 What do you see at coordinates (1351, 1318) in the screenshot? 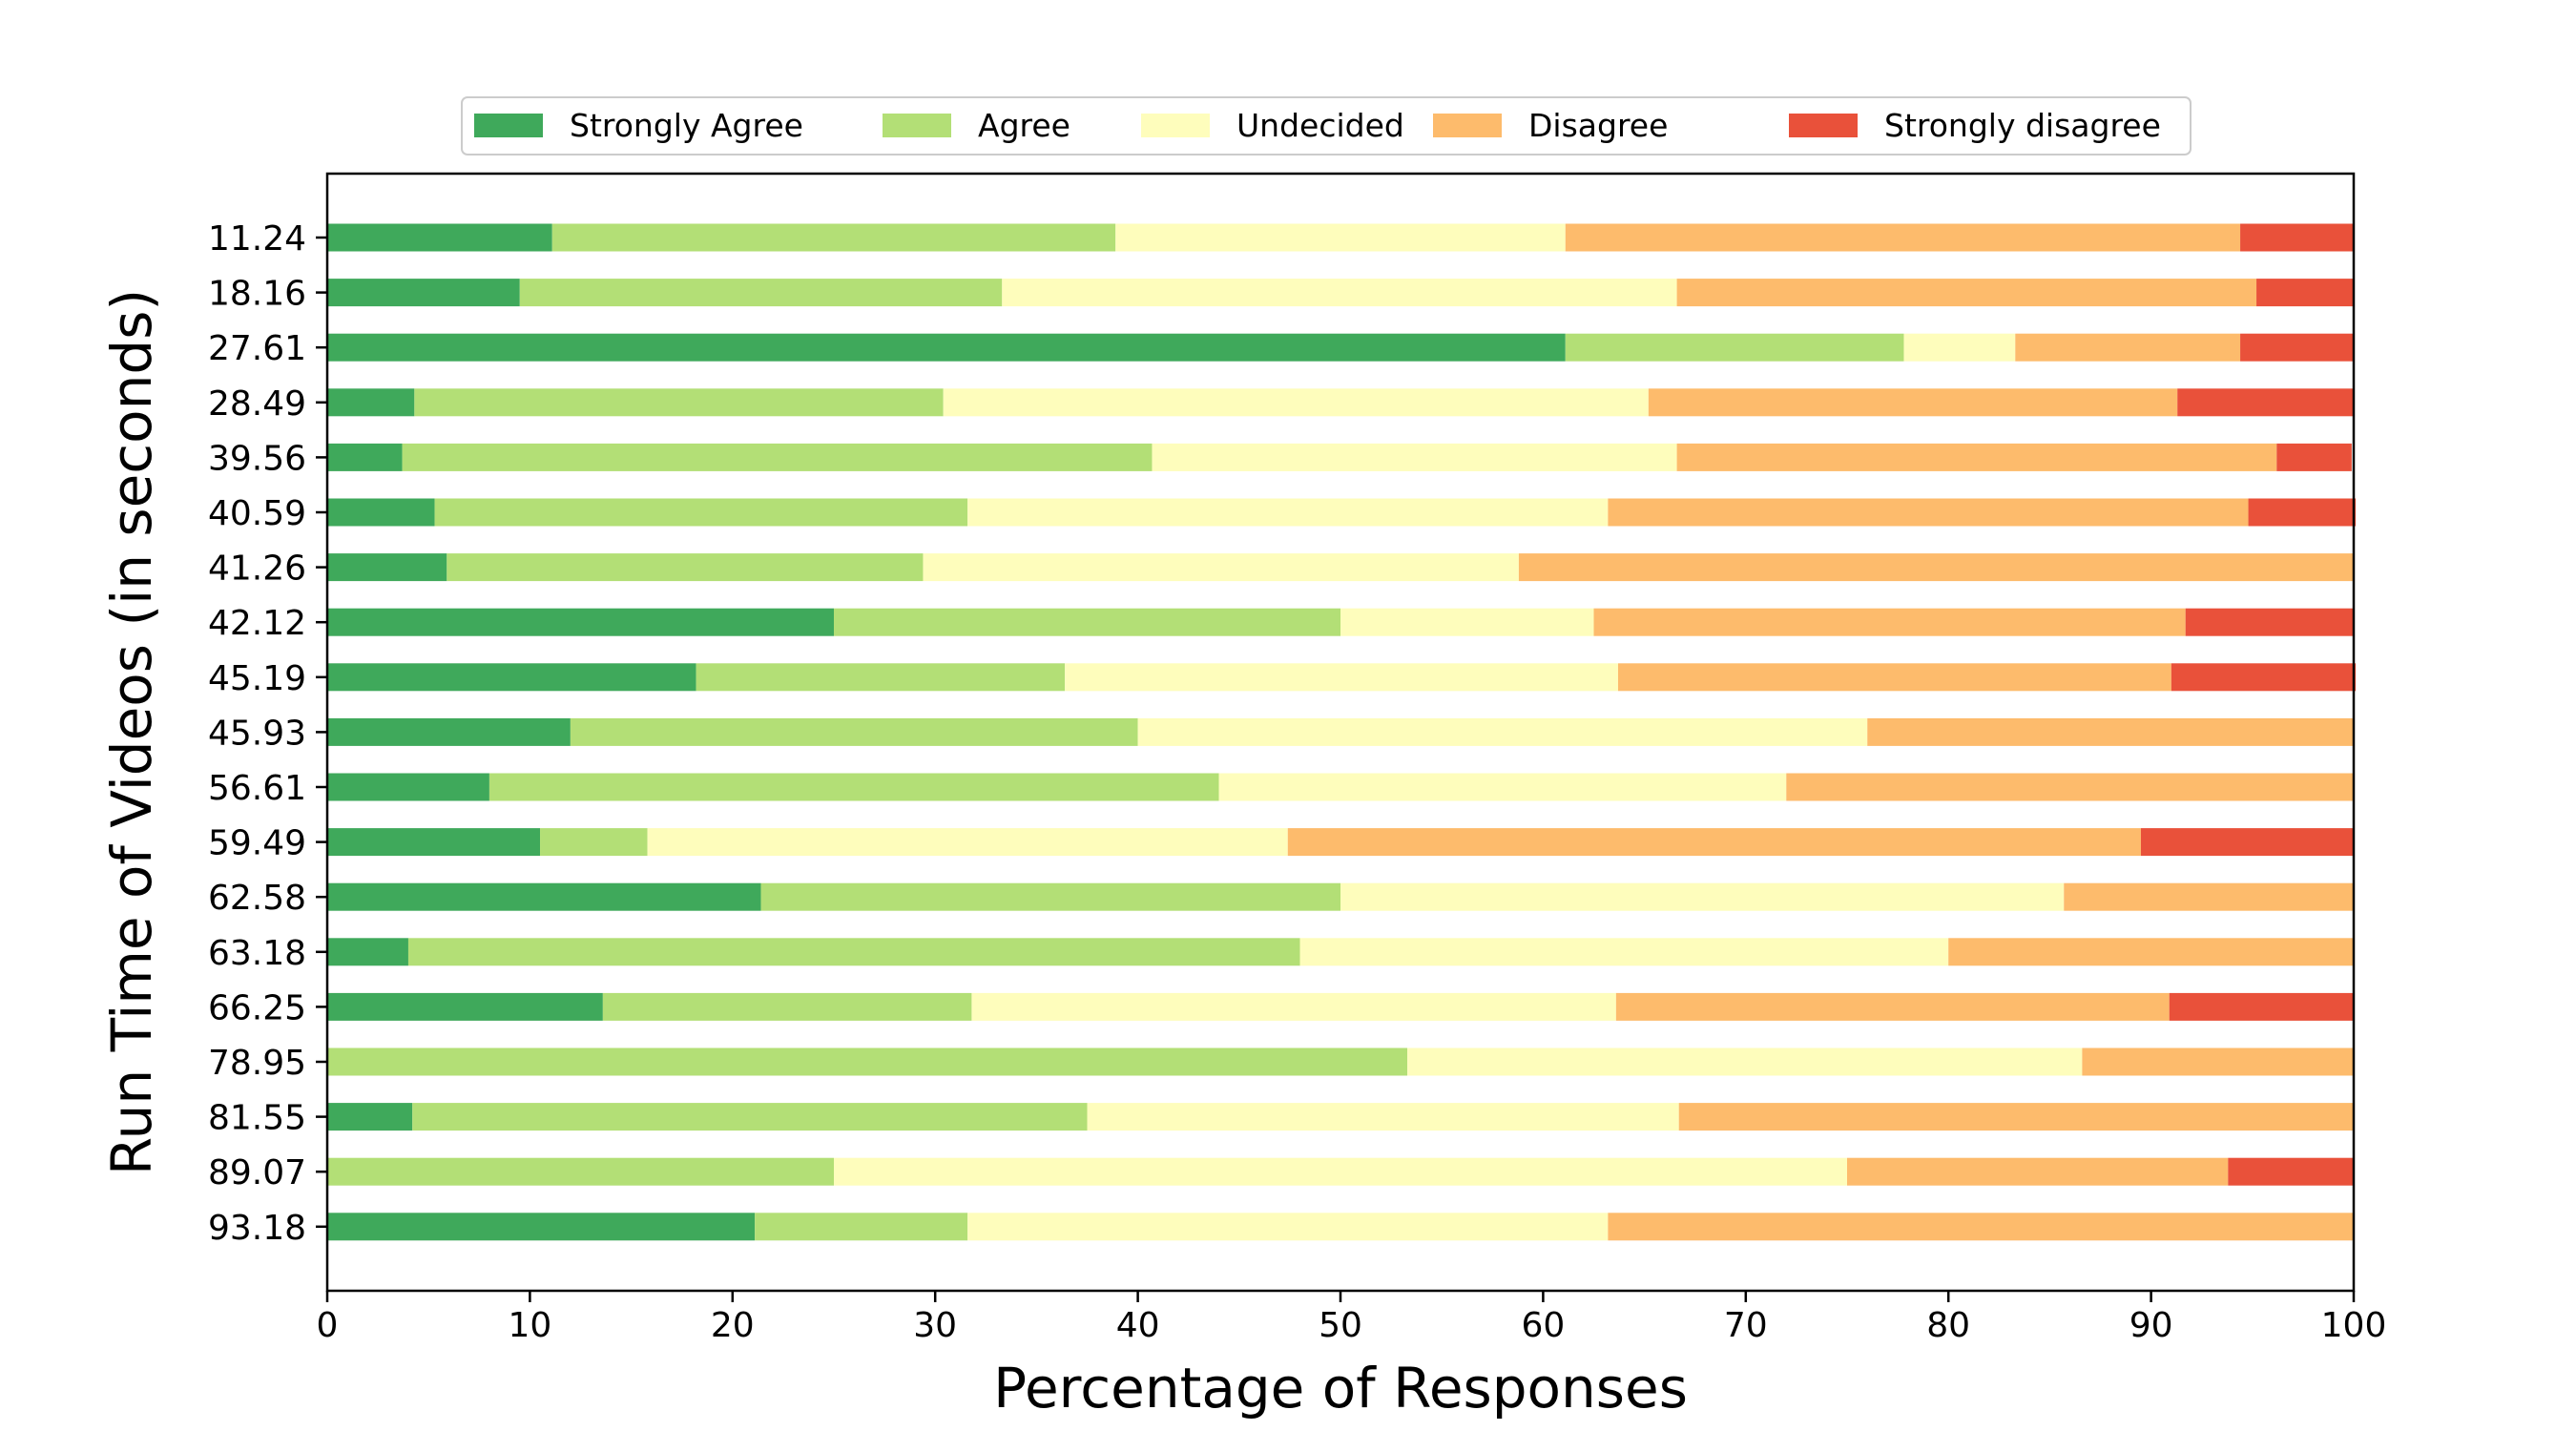
I see `x-axis-ticks: 0 10 20 30 40 50 60 70 80 90 100` at bounding box center [1351, 1318].